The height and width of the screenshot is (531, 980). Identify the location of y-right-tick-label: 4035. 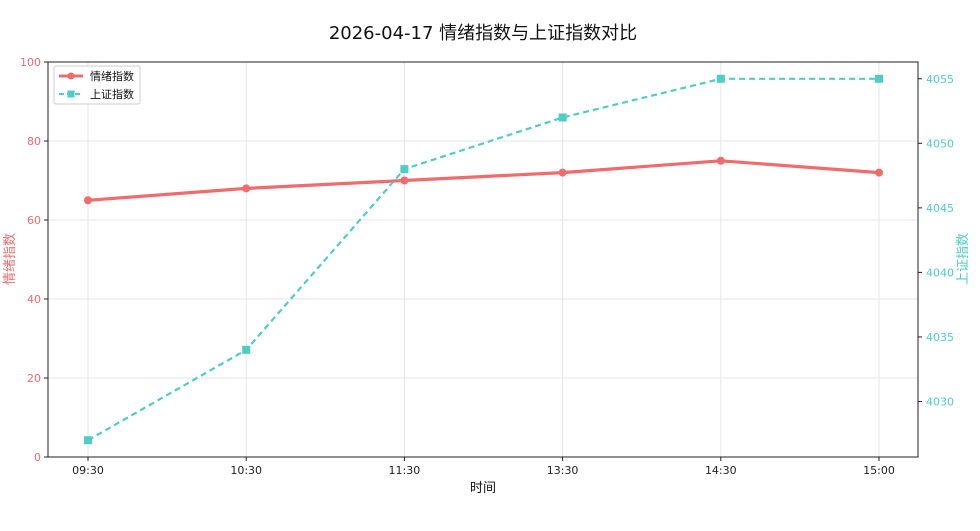
(940, 337).